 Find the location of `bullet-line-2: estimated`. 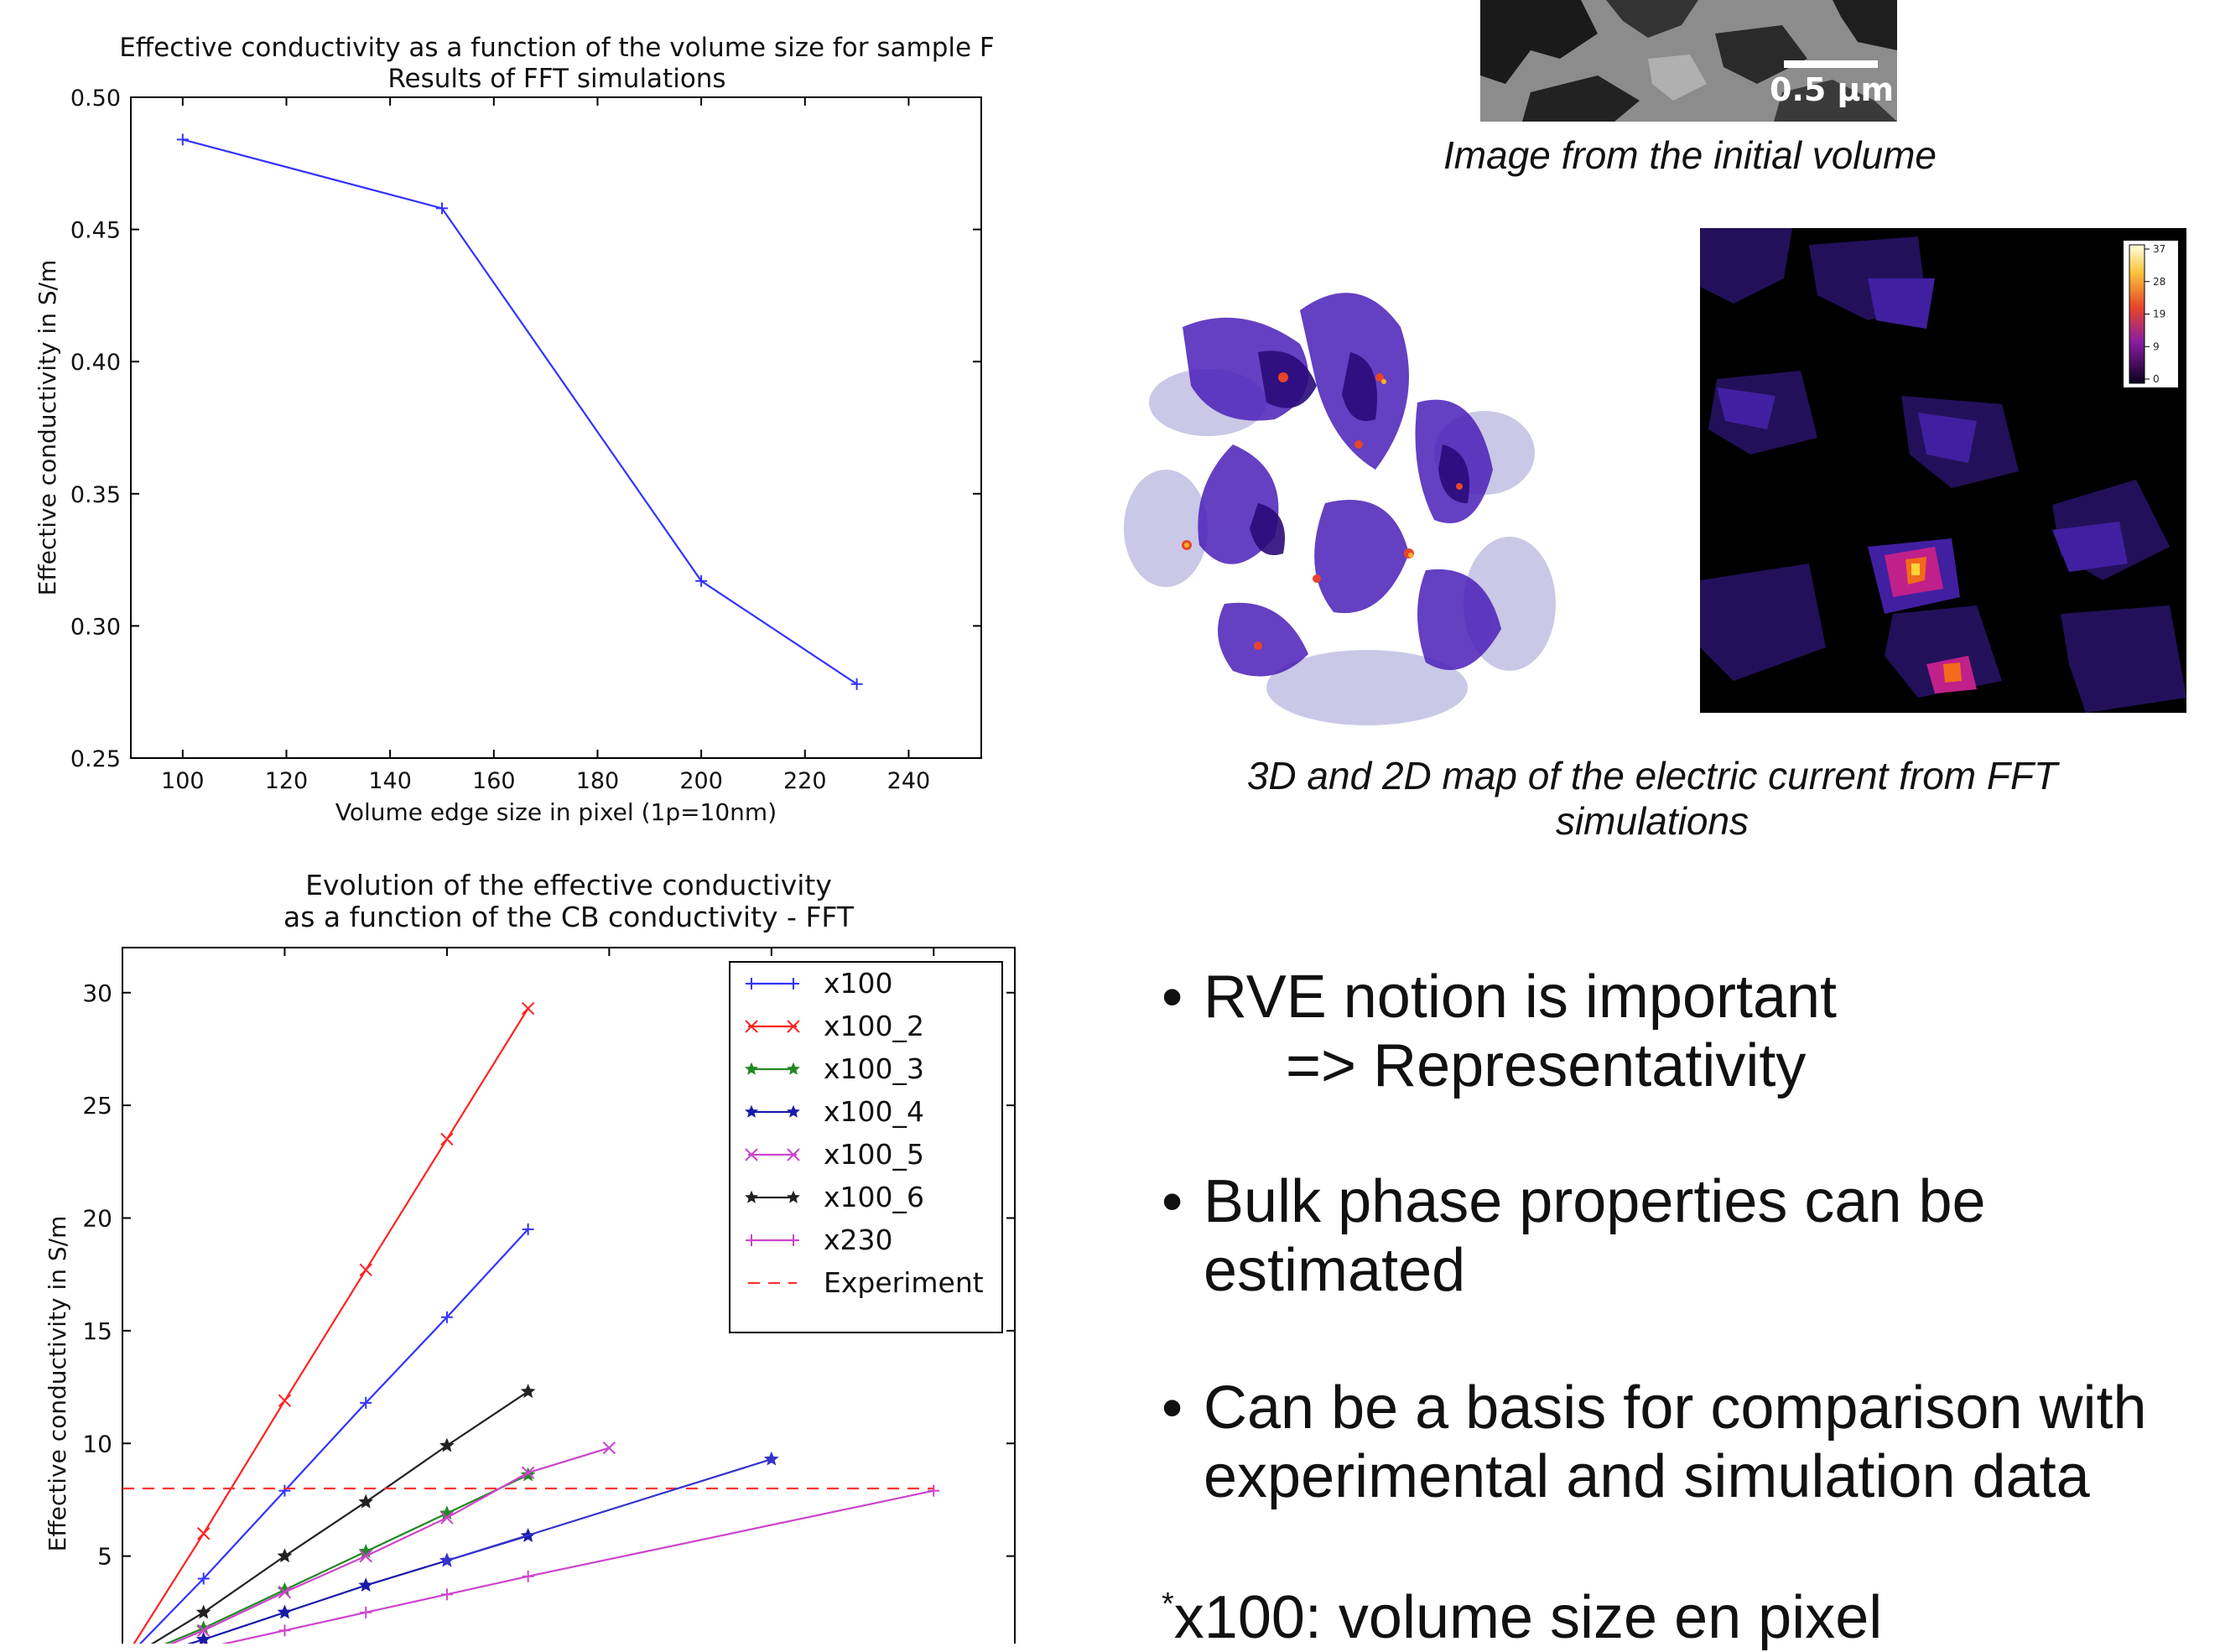

bullet-line-2: estimated is located at coordinates (1335, 1270).